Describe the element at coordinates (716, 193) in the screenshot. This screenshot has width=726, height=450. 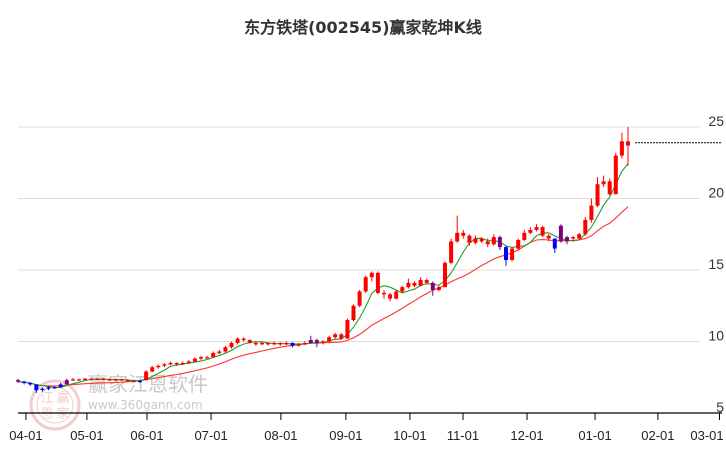
I see `y-tick-label: 20` at that location.